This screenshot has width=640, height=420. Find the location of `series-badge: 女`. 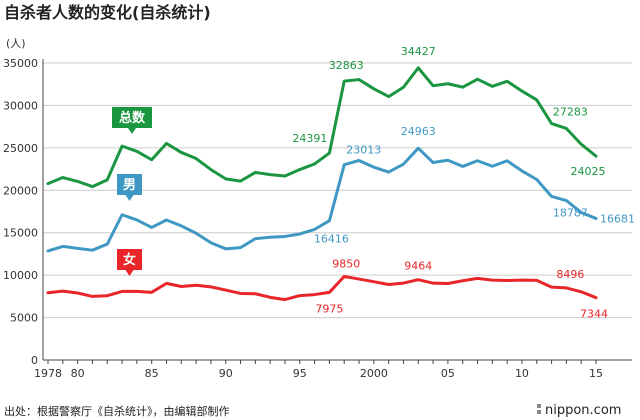

series-badge: 女 is located at coordinates (129, 262).